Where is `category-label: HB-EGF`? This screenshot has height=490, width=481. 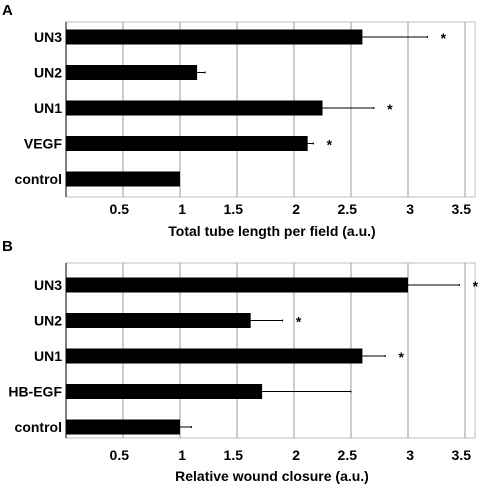 category-label: HB-EGF is located at coordinates (35, 392).